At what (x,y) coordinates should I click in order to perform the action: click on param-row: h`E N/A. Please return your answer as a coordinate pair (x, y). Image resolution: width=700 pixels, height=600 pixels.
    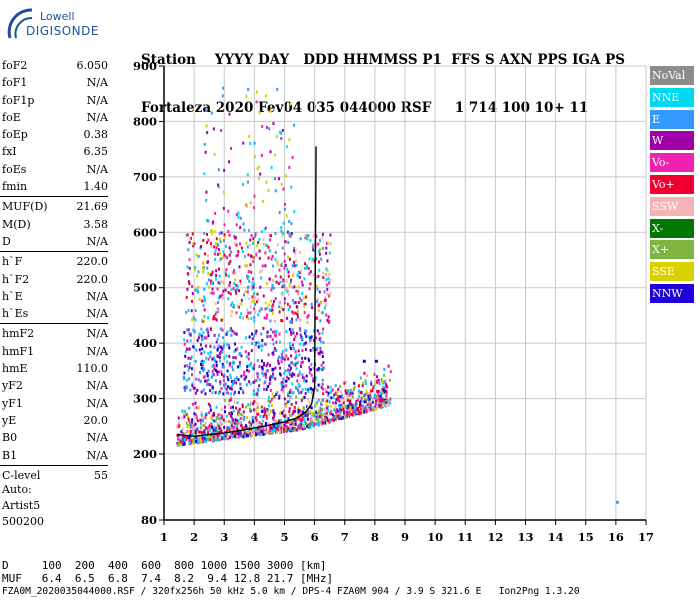
    Looking at the image, I should click on (55, 296).